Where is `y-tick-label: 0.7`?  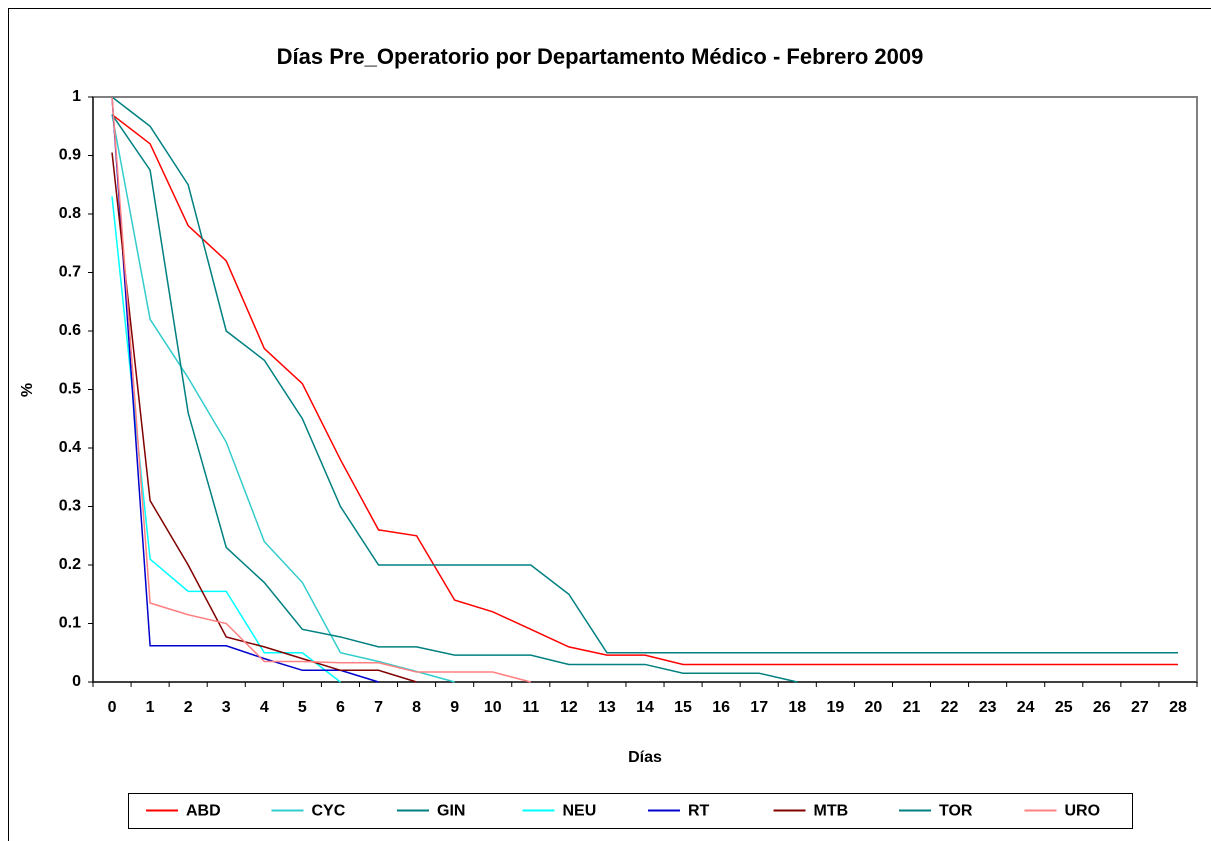
y-tick-label: 0.7 is located at coordinates (70, 272).